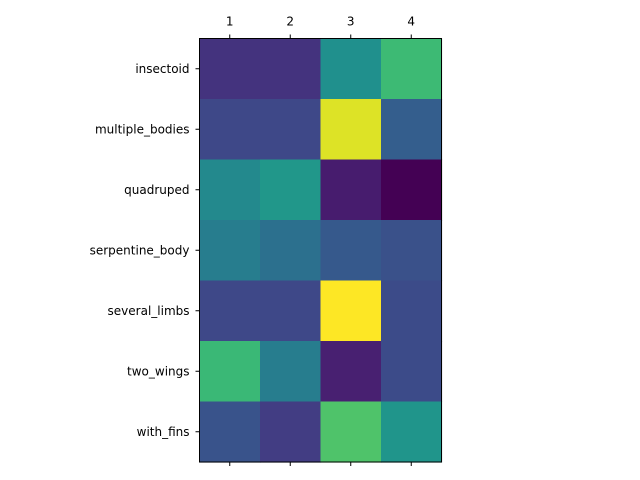 The height and width of the screenshot is (480, 640). What do you see at coordinates (149, 311) in the screenshot?
I see `y-tick-label-several_limbs: several_limbs` at bounding box center [149, 311].